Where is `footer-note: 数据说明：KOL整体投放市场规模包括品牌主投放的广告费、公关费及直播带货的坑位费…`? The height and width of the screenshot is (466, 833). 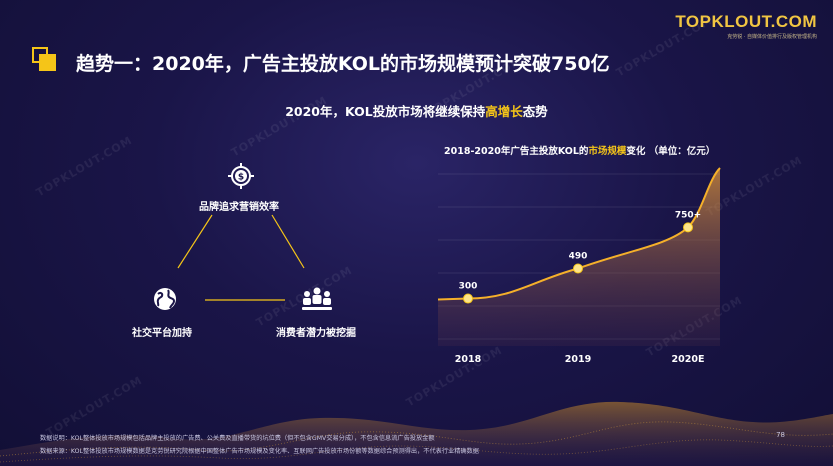 footer-note: 数据说明：KOL整体投放市场规模包括品牌主投放的广告费、公关费及直播带货的坑位费… is located at coordinates (237, 438).